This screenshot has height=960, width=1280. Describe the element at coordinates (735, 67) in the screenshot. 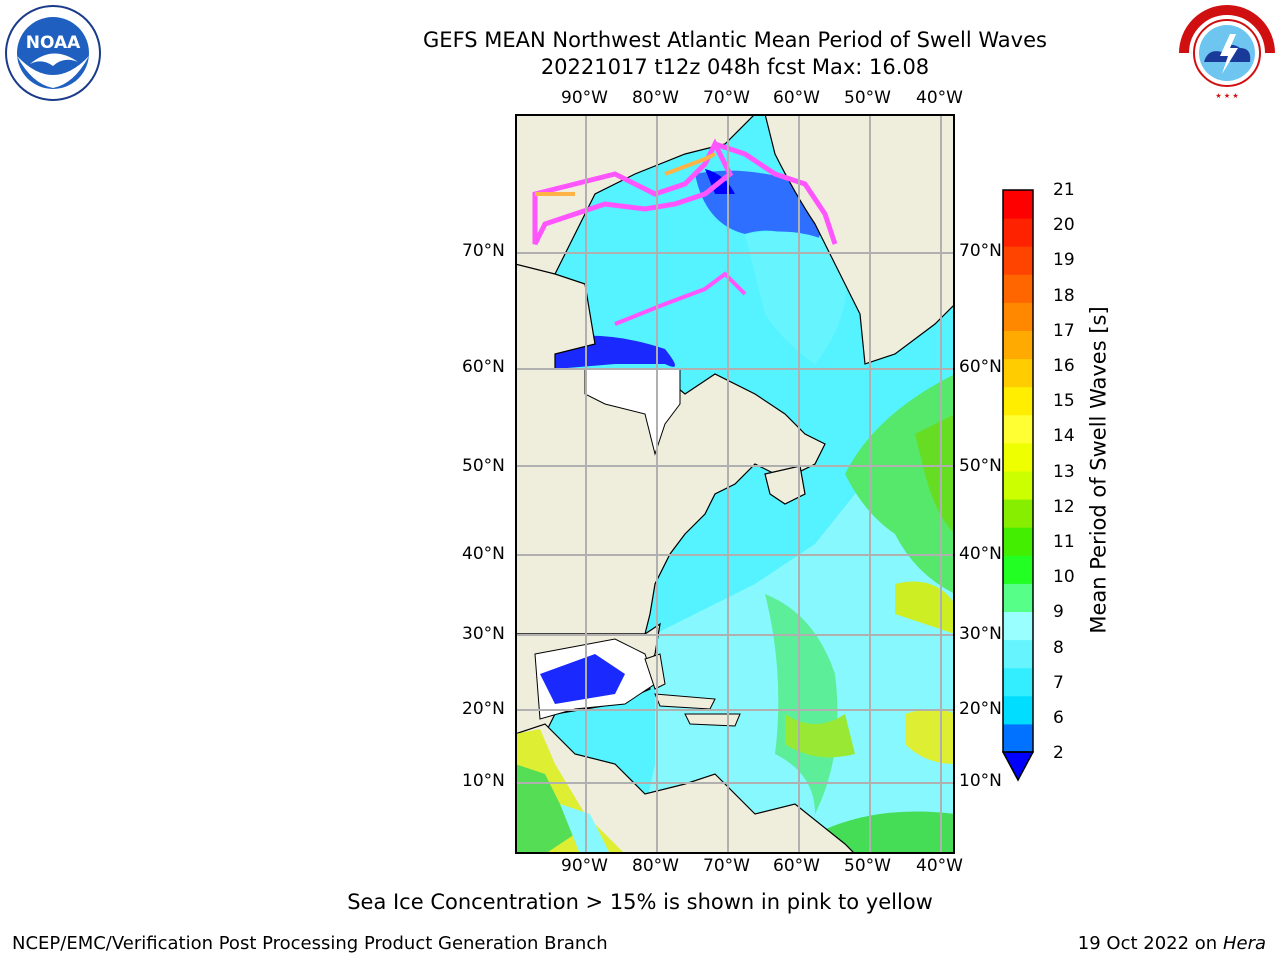

I see `map-subtitle: 20221017 t12z 048h fcst Max: 16.08` at that location.